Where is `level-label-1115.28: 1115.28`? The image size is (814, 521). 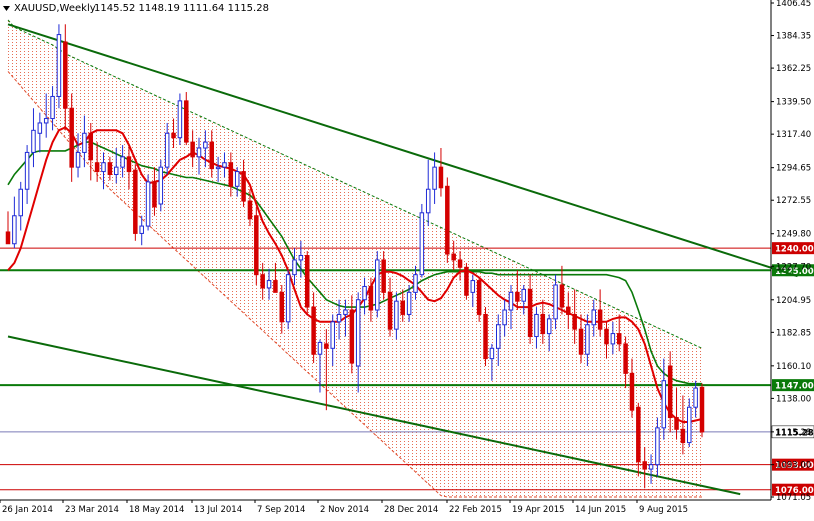 level-label-1115.28: 1115.28 is located at coordinates (794, 433).